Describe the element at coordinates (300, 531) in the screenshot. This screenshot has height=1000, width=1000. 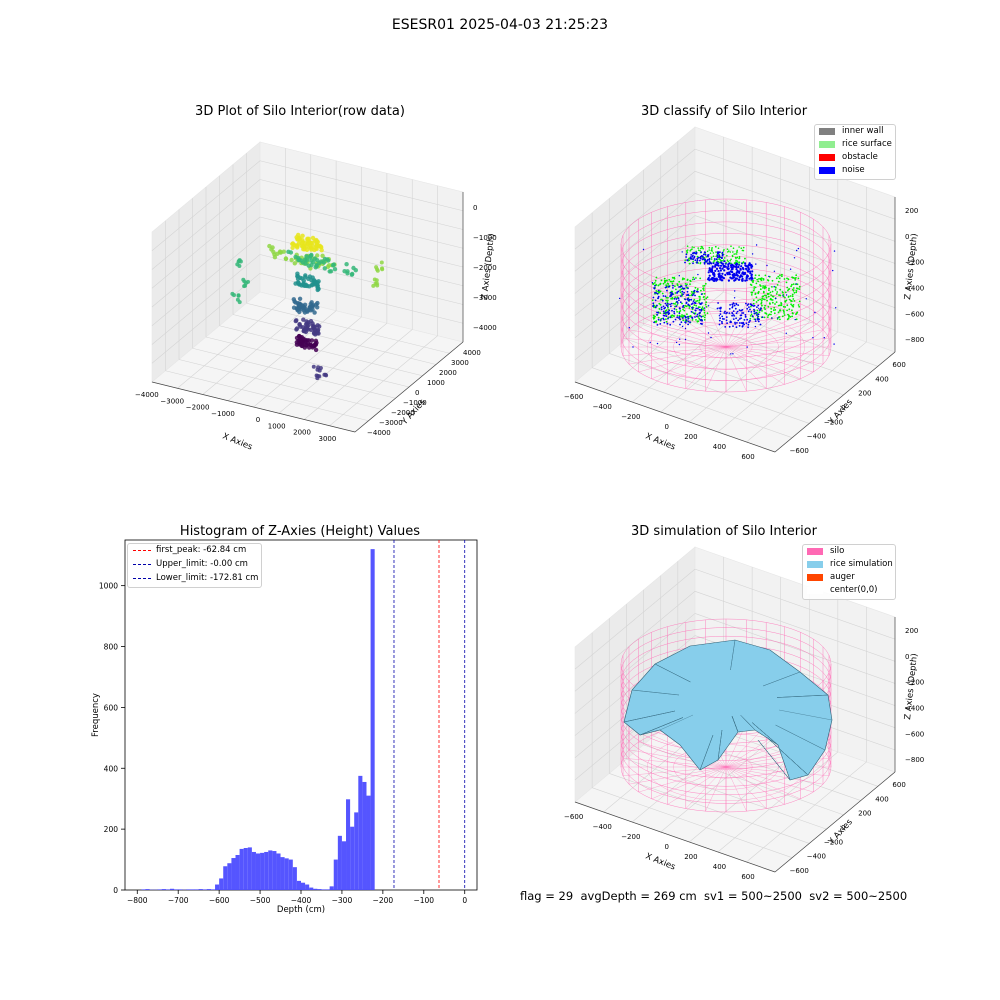
I see `histogram-title: Histogram of Z-Axies (Height) Values` at that location.